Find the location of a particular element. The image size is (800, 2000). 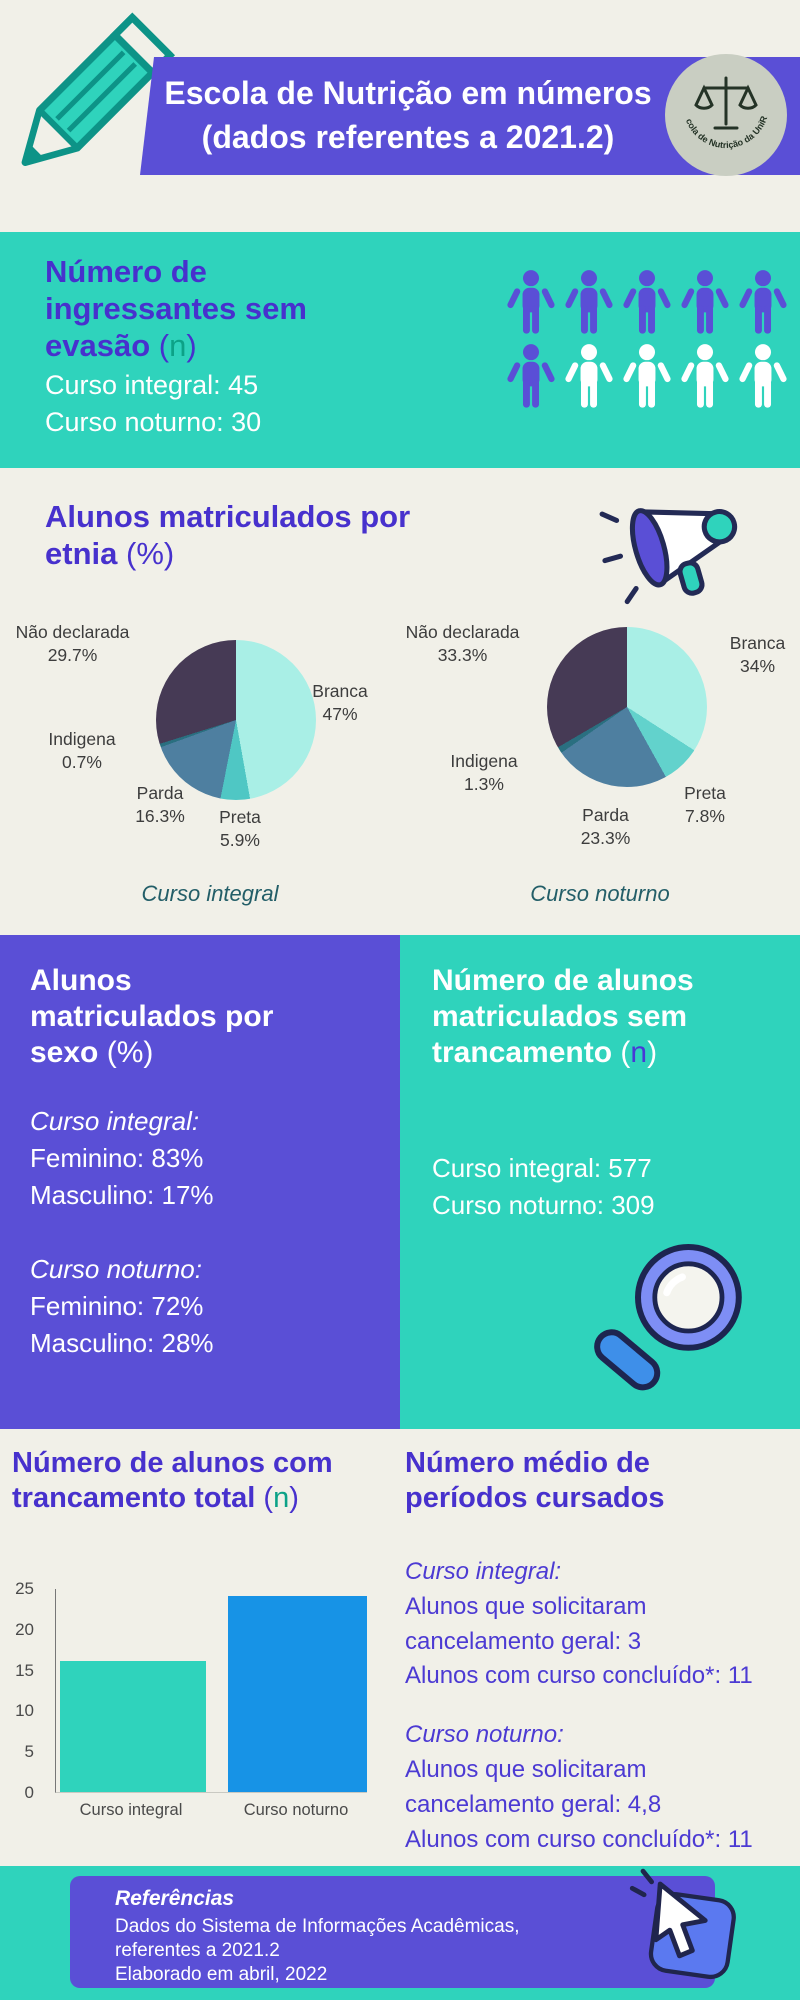

section-title-text: Número de ingressantes sem evasão is located at coordinates (176, 309).